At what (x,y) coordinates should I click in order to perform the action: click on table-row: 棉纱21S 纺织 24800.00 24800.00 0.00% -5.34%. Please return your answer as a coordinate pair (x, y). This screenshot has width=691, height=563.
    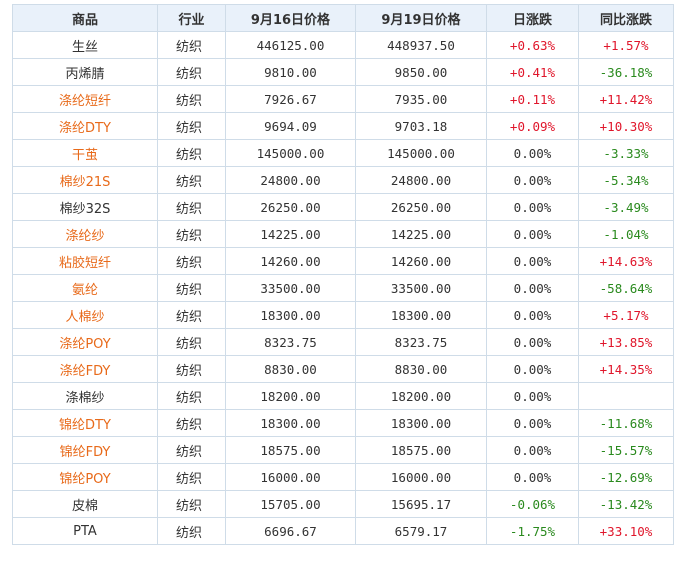
    Looking at the image, I should click on (343, 180).